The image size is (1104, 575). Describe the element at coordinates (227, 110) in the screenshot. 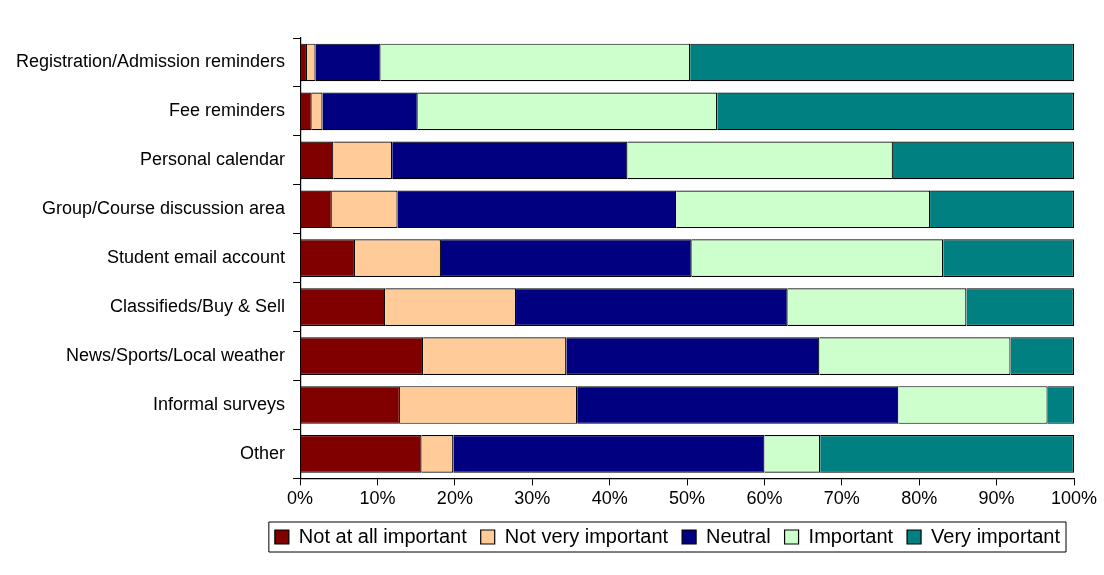

I see `y-tick-label: Fee reminders` at that location.